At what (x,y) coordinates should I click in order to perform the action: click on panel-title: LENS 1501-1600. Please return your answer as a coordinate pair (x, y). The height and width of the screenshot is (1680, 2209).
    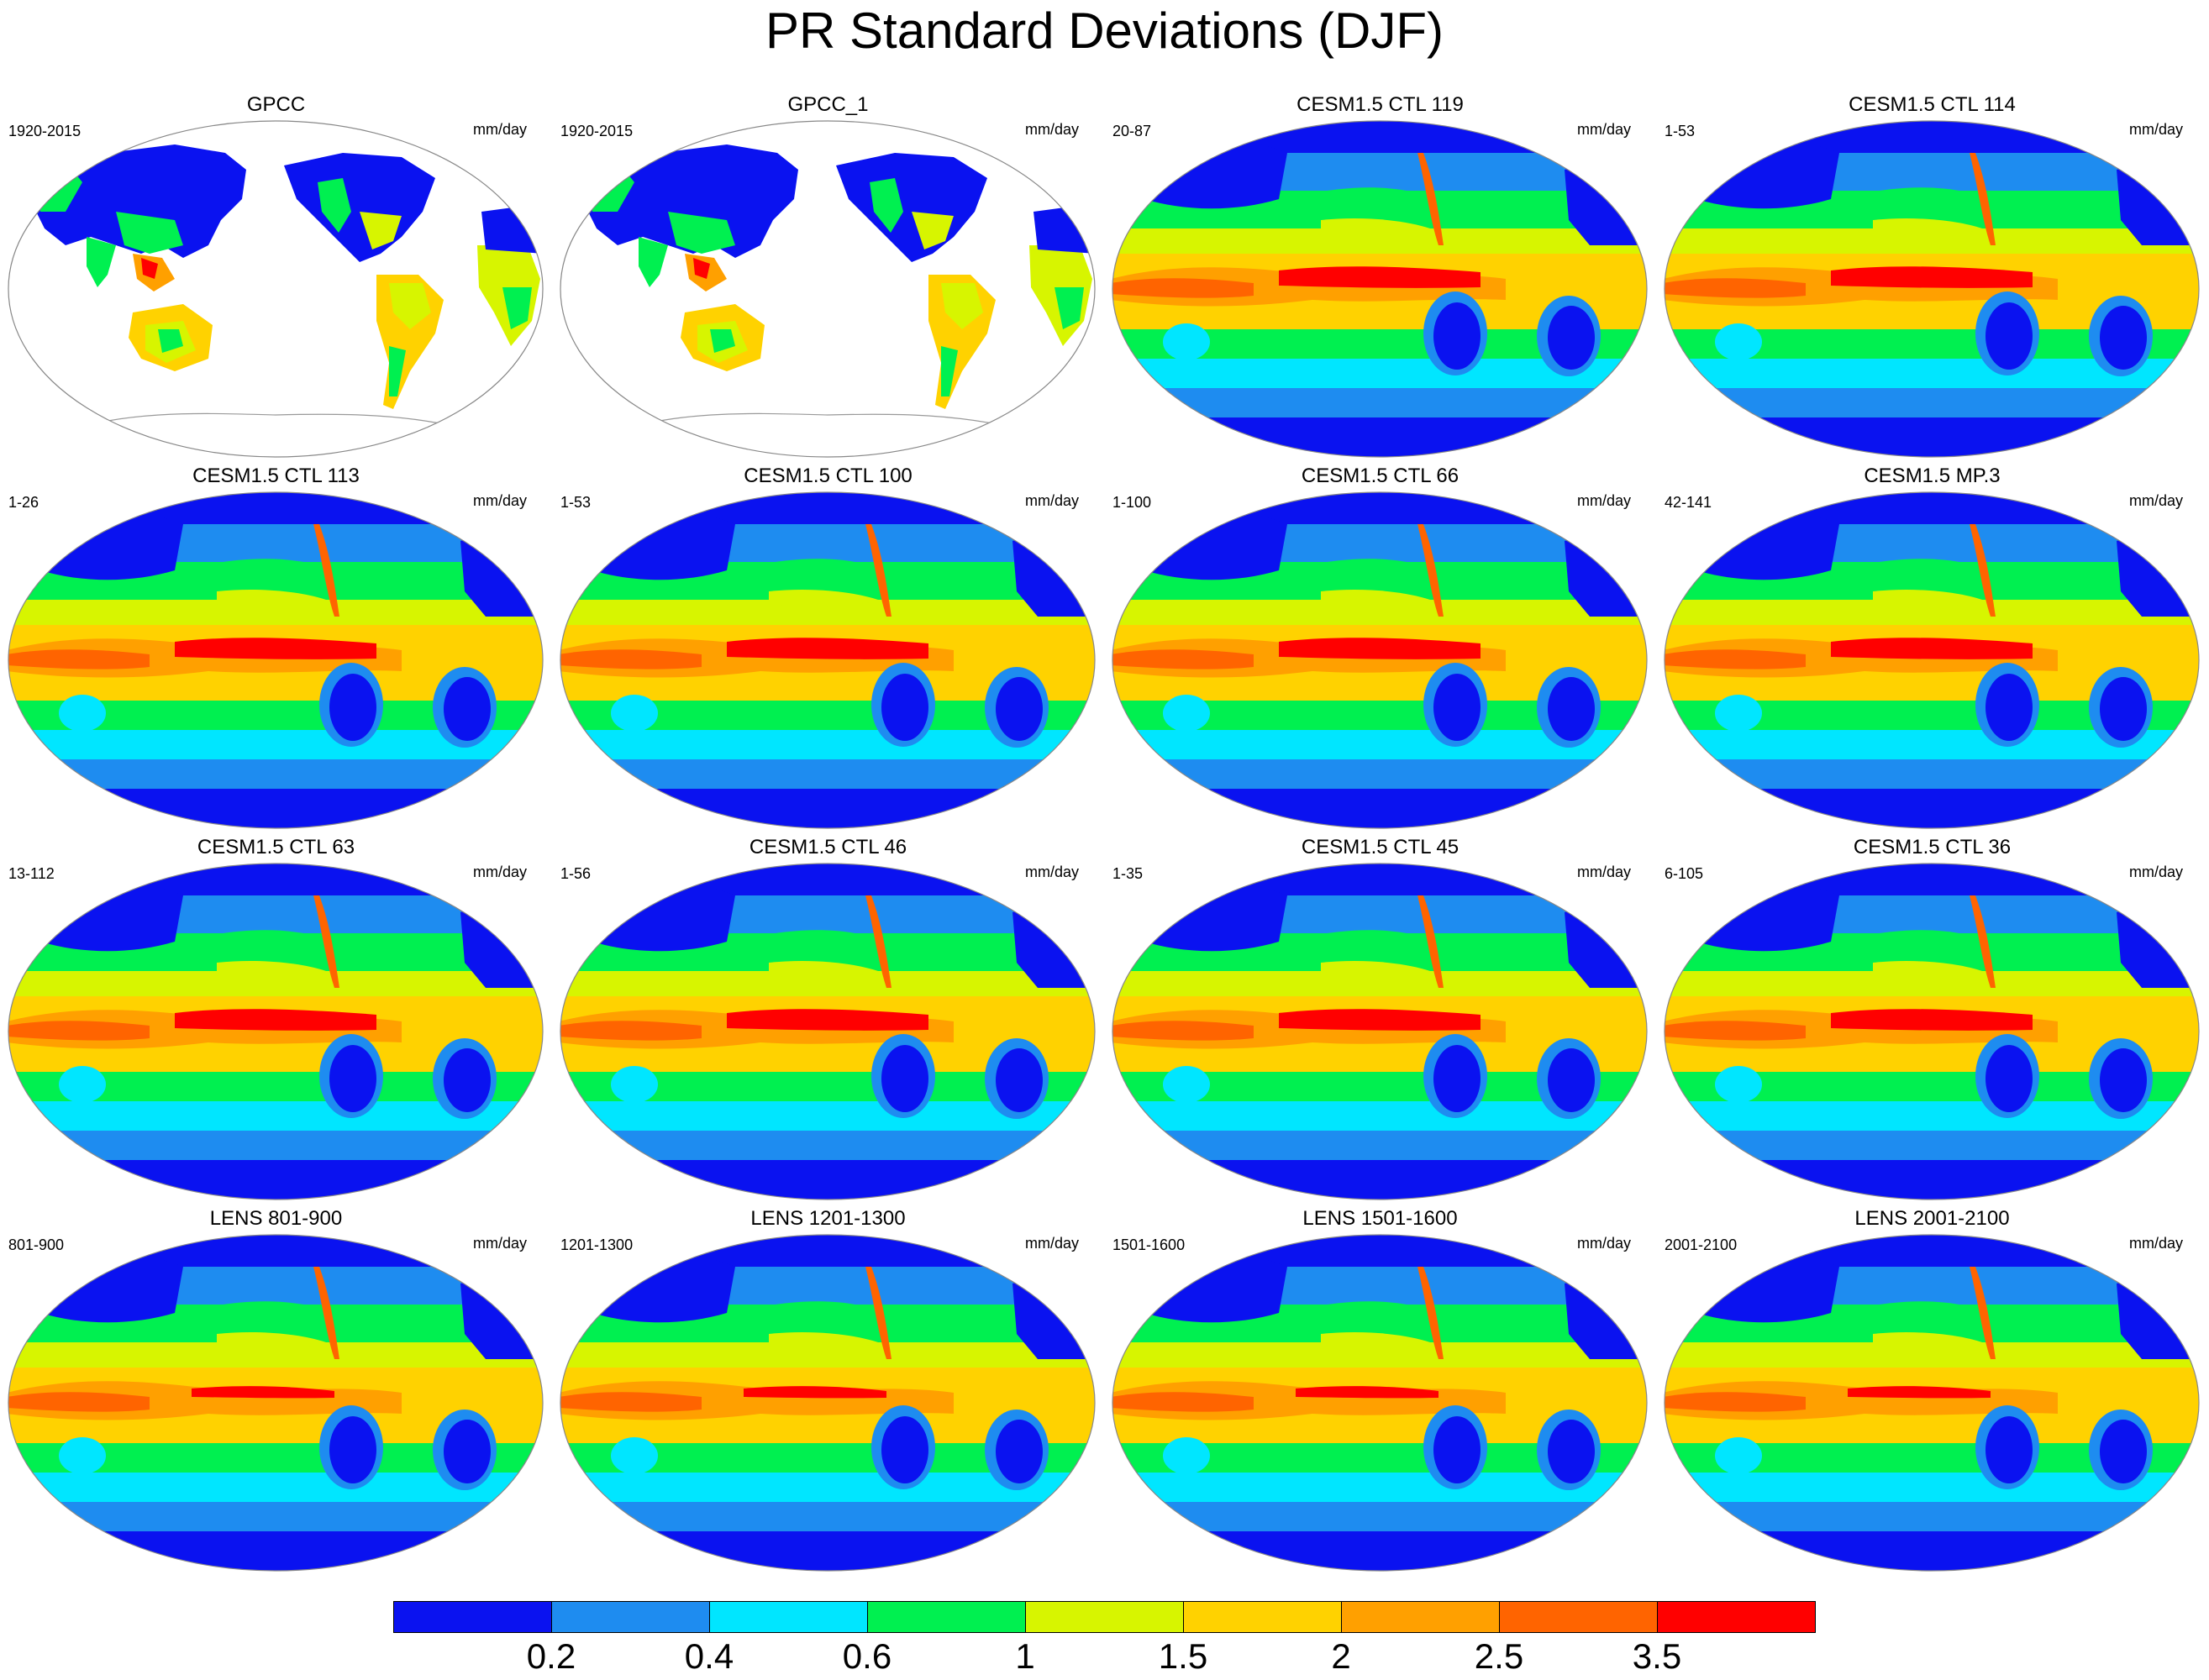
    Looking at the image, I should click on (1380, 1218).